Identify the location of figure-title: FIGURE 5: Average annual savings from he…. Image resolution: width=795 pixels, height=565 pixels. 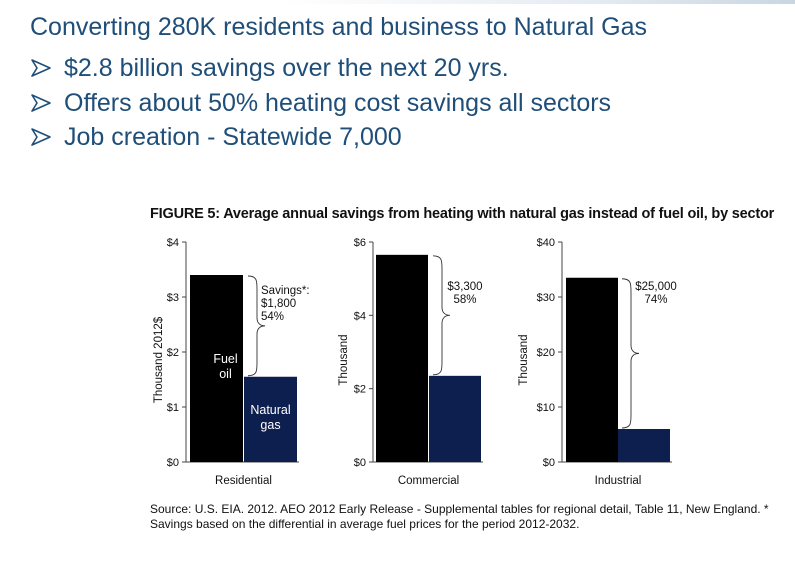
(462, 214).